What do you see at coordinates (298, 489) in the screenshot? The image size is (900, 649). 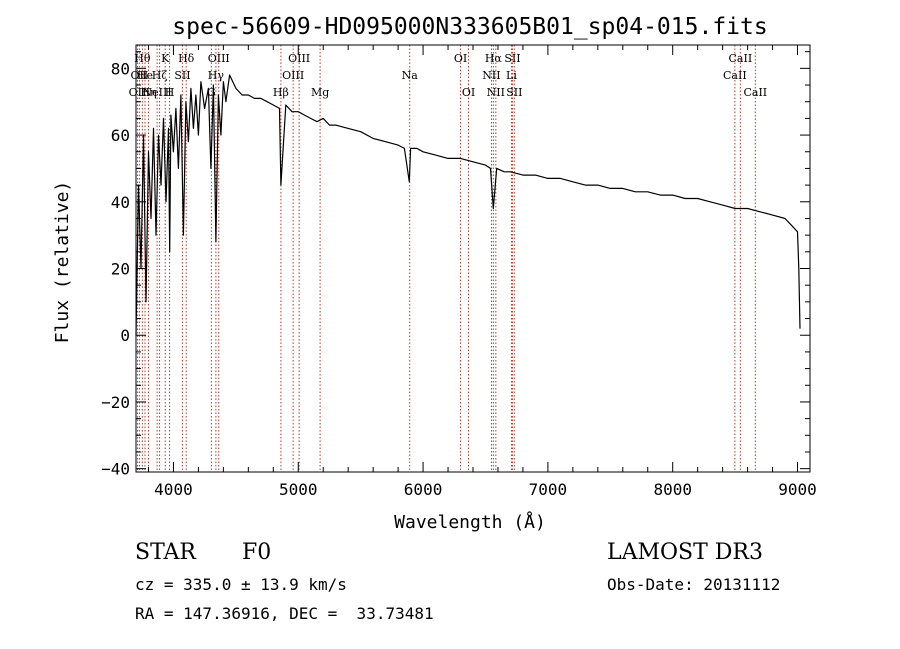 I see `x-tick-label: 5000` at bounding box center [298, 489].